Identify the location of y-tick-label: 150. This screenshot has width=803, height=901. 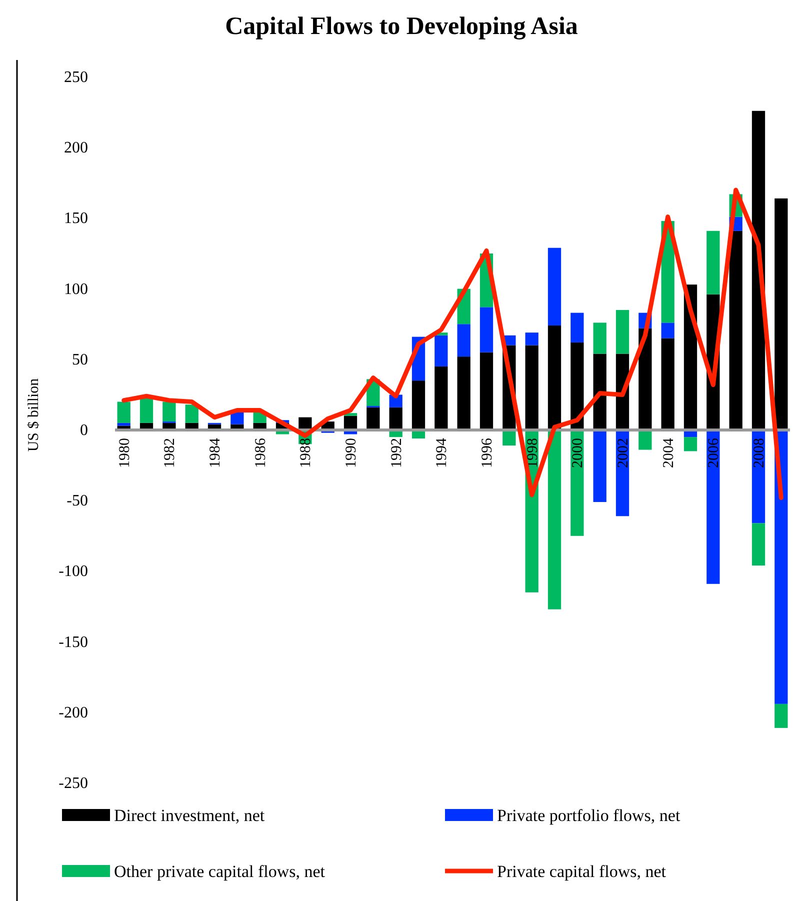
(76, 219).